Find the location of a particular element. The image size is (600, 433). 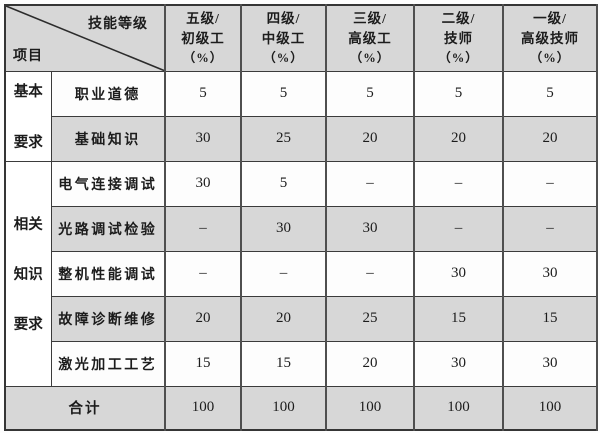

row-item-label: 基础知识 is located at coordinates (108, 138).